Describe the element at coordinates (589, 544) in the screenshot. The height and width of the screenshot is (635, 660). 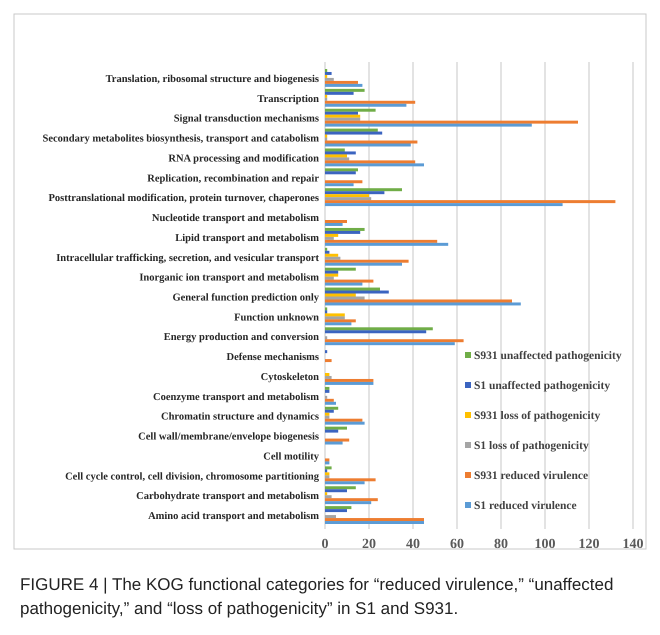
I see `x-tick-label: 120` at that location.